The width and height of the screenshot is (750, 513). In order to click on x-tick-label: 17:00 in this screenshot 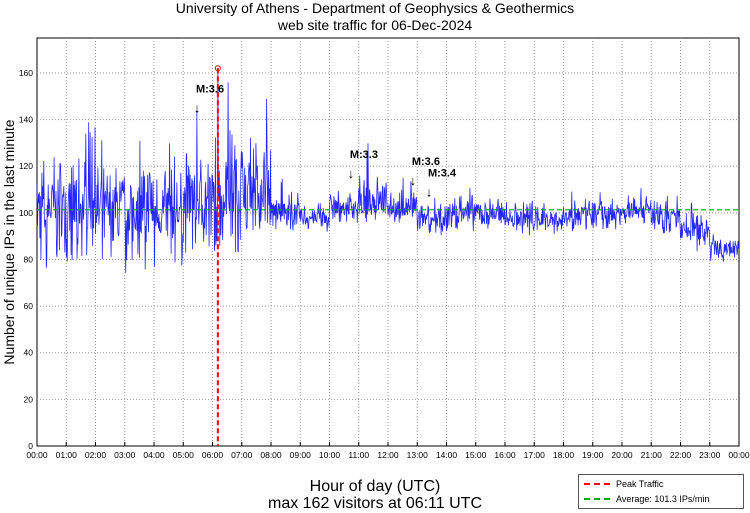, I will do `click(535, 455)`.